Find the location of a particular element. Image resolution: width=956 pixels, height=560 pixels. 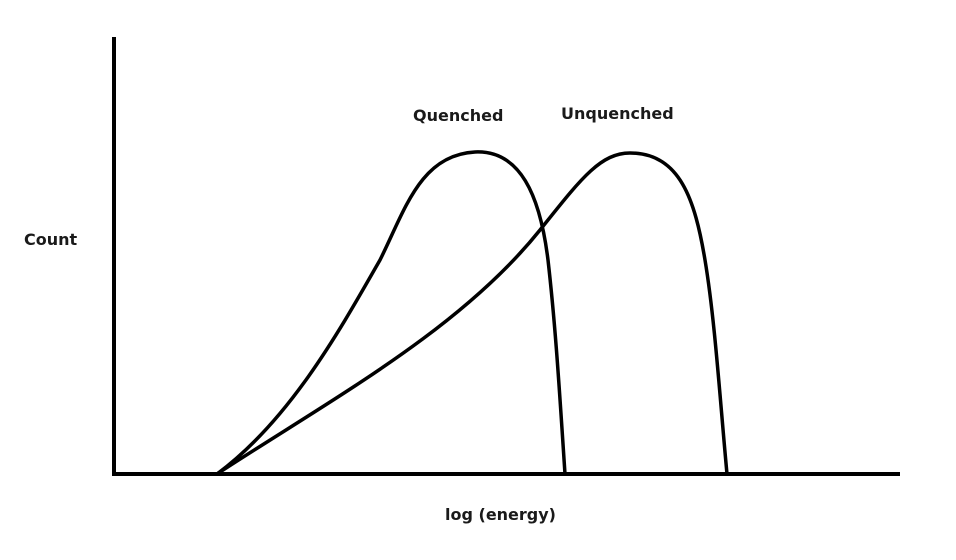

y-axis-label: Count is located at coordinates (51, 239).